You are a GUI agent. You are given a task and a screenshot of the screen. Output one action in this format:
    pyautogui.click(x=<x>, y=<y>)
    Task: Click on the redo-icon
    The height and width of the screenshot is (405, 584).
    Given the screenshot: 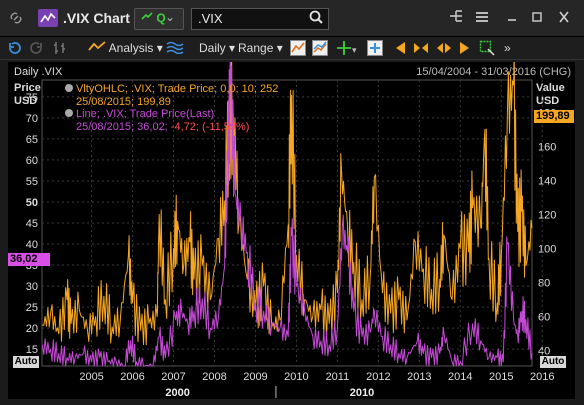 What is the action you would take?
    pyautogui.click(x=36, y=48)
    